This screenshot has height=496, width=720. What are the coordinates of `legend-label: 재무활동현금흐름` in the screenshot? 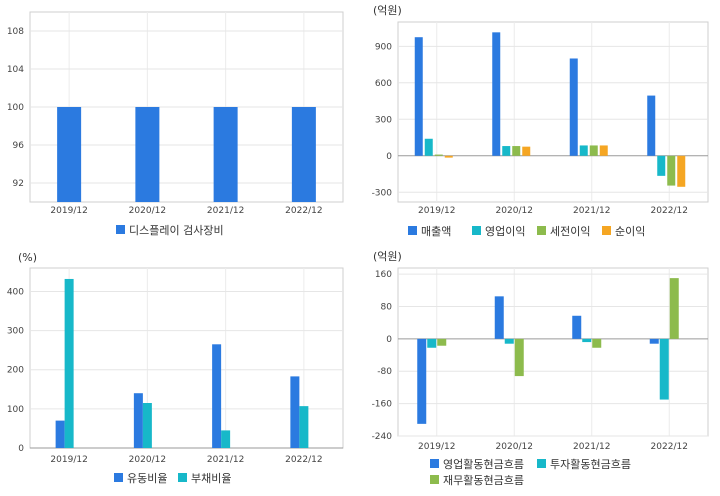 It's located at (483, 480).